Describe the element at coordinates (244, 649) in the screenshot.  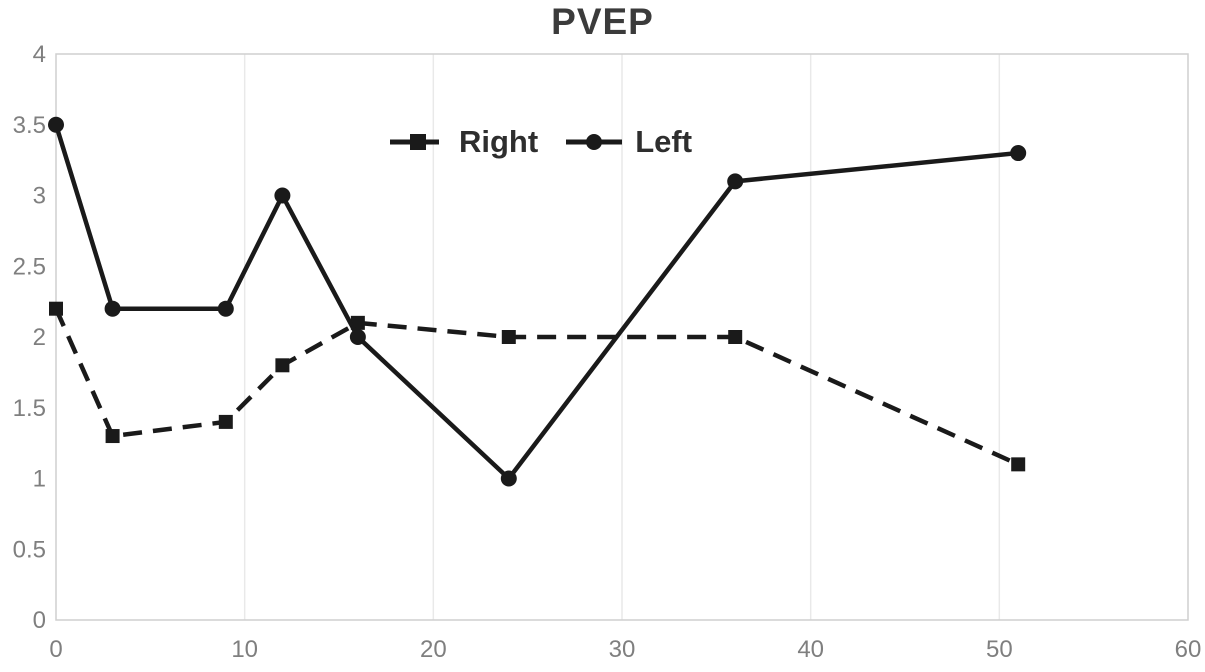
I see `x-tick-label: 10` at that location.